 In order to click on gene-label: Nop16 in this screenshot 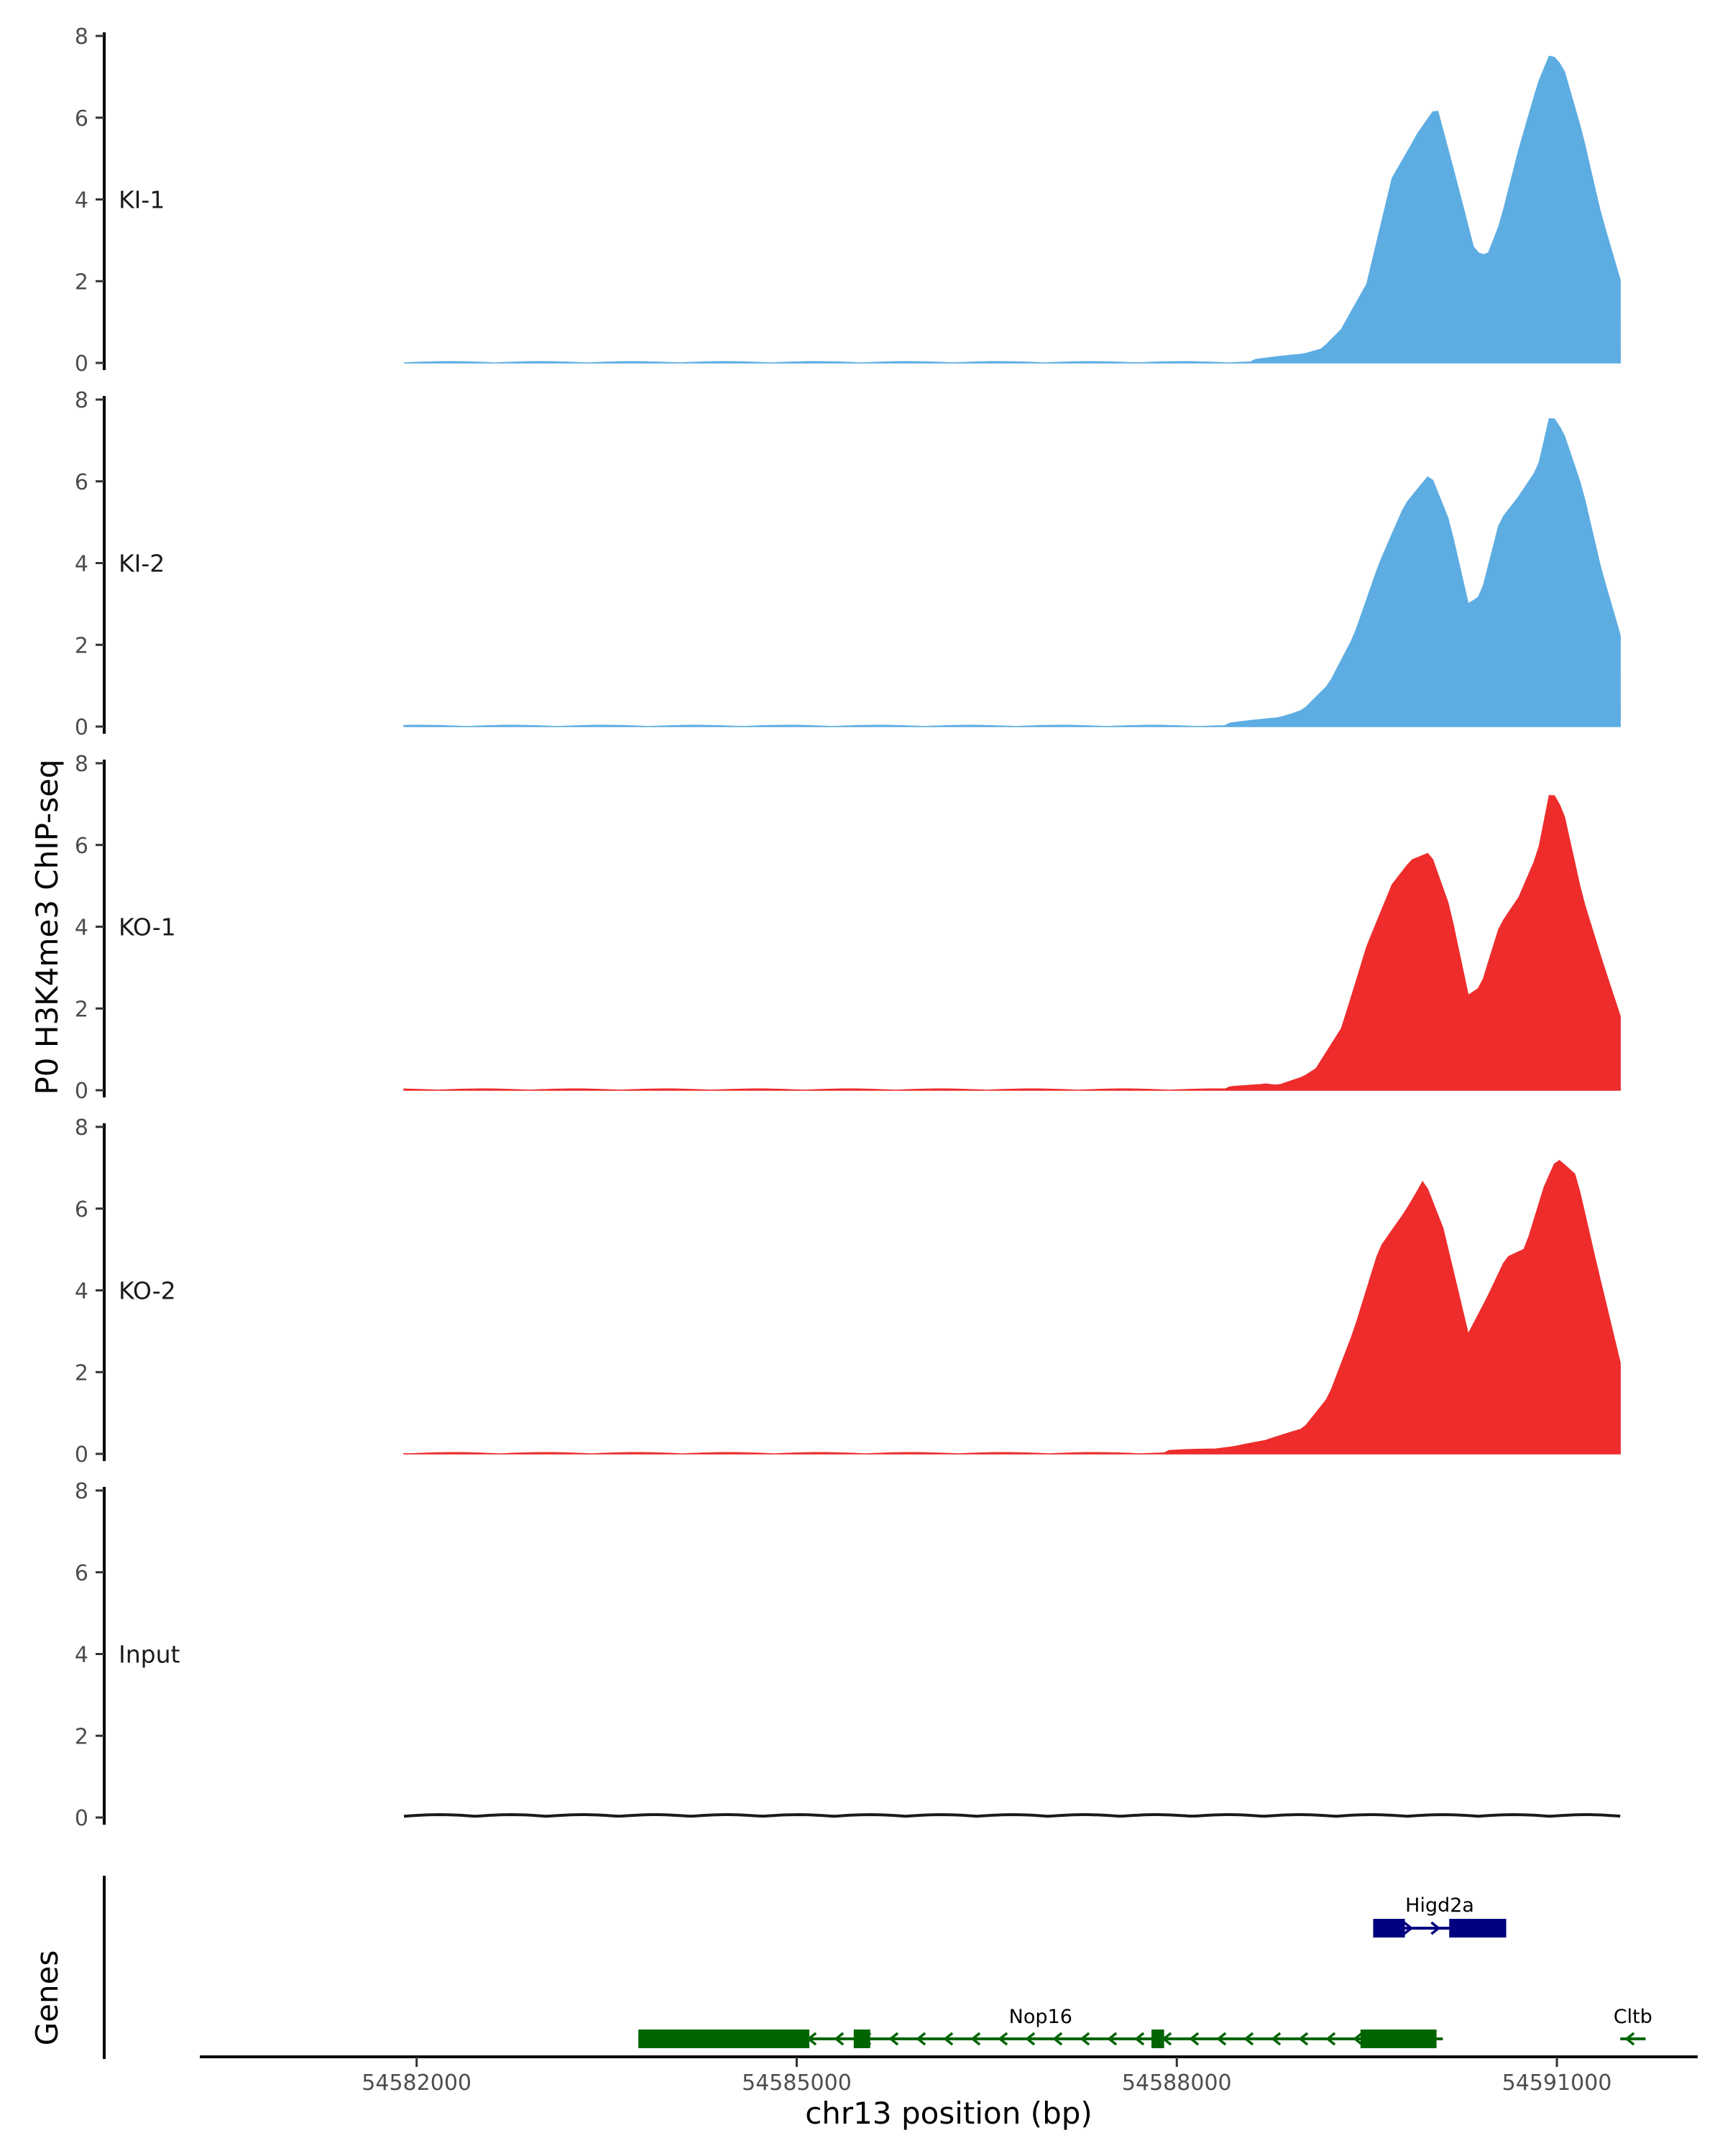, I will do `click(1040, 2017)`.